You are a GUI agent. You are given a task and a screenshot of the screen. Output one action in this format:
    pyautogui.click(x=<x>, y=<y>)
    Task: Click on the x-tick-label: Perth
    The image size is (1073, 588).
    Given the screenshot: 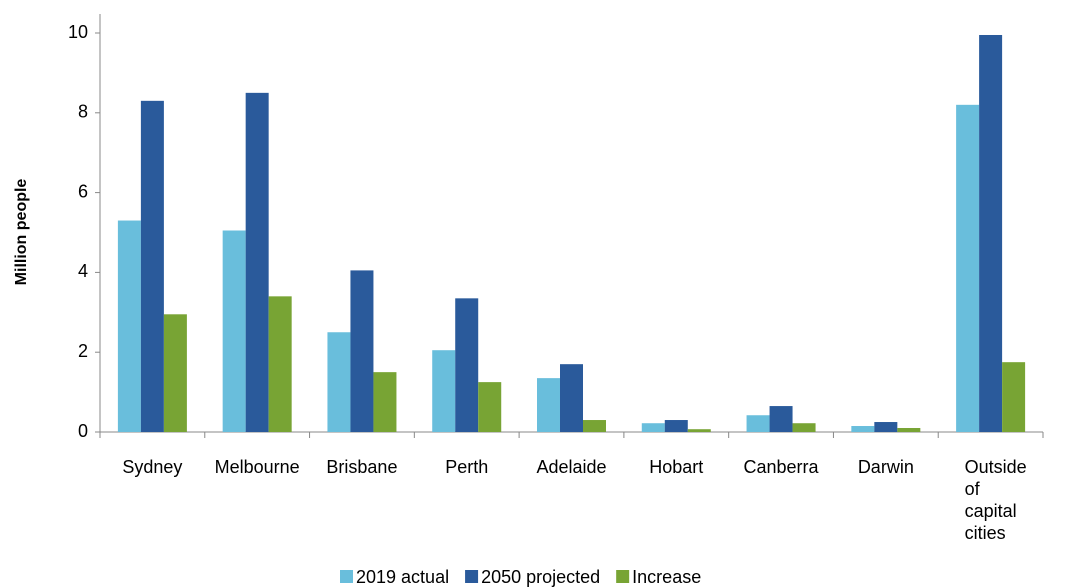 What is the action you would take?
    pyautogui.click(x=467, y=467)
    